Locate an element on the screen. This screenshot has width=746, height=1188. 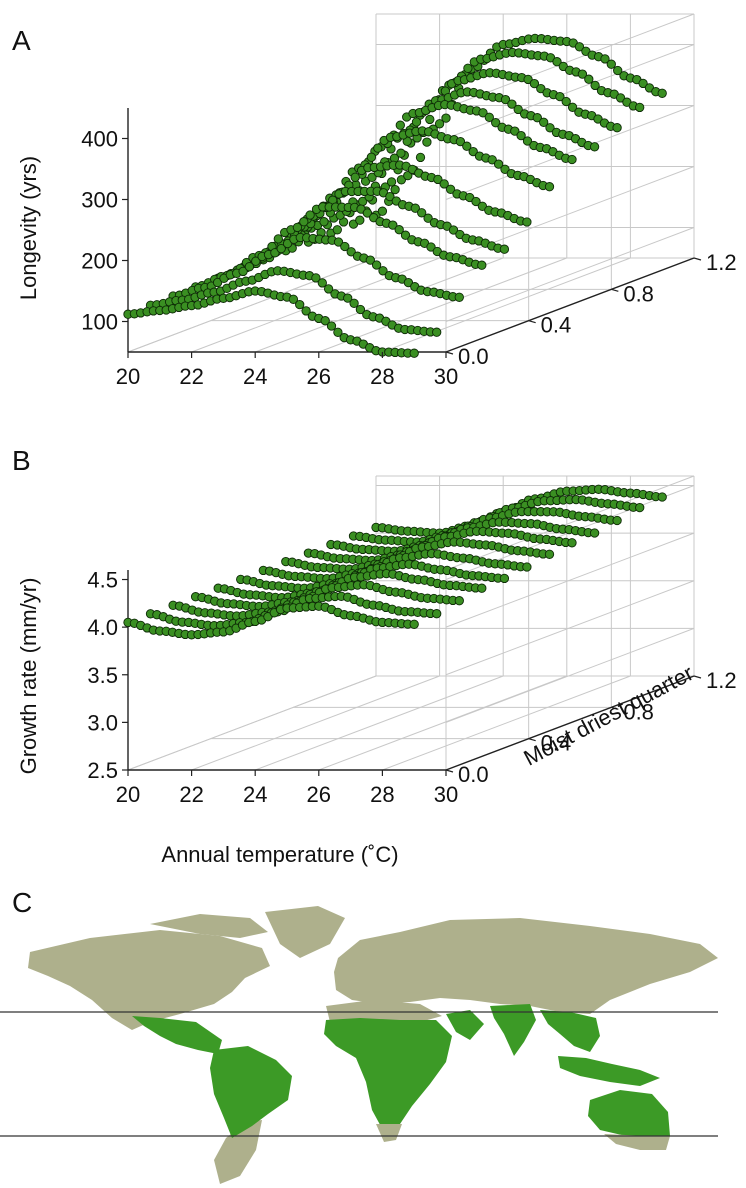
panel-a-x-tick-label: 24 is located at coordinates (255, 376).